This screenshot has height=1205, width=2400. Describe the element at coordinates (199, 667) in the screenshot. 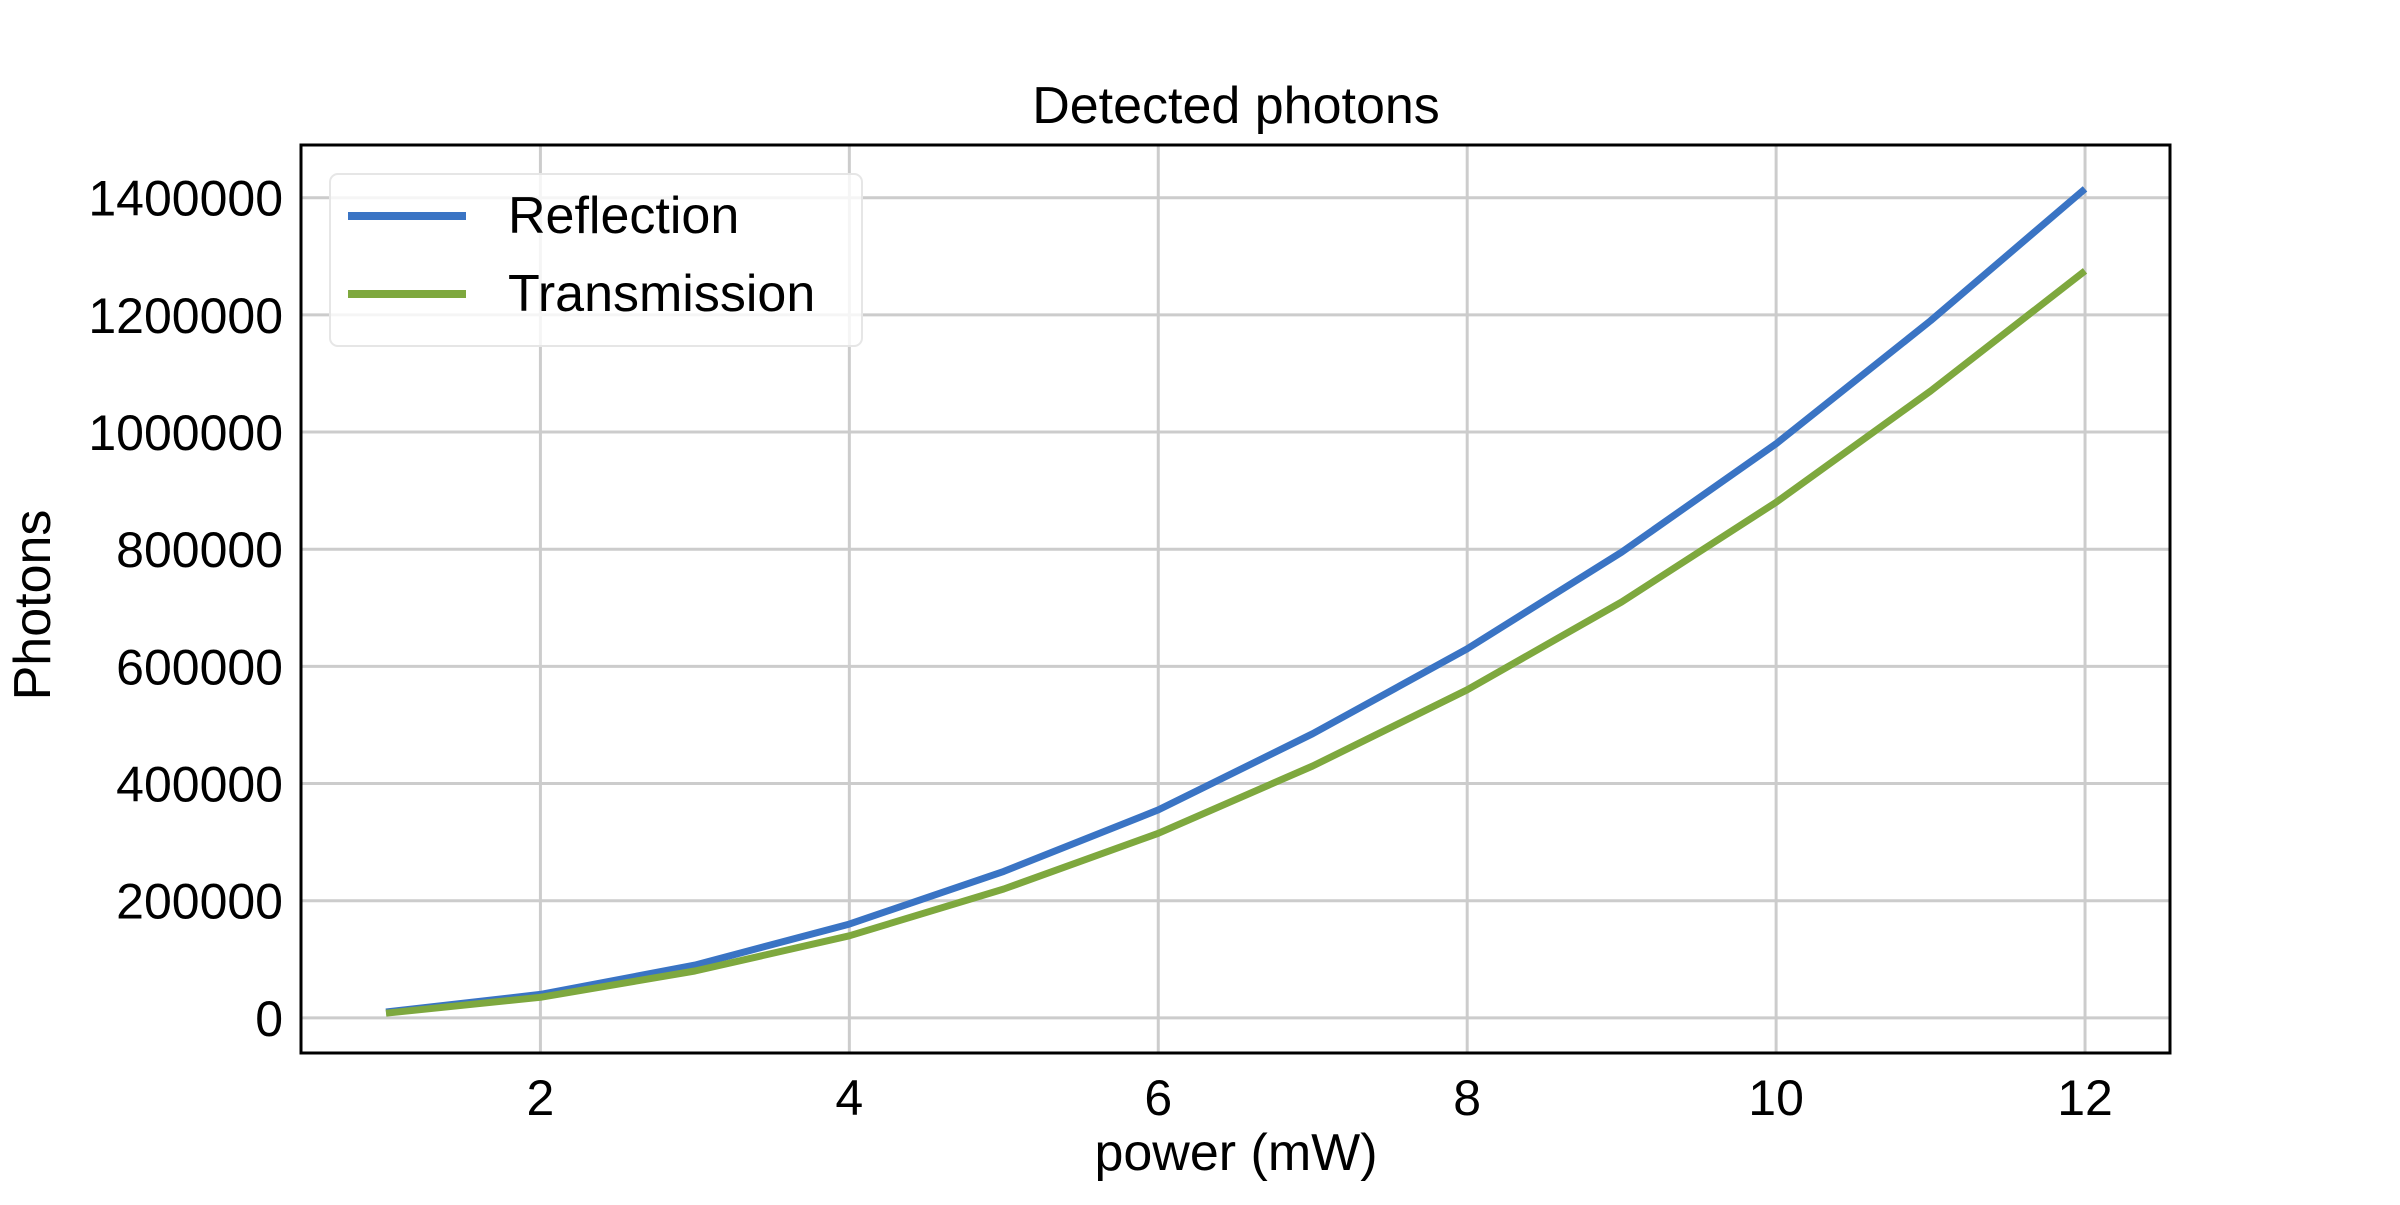

I see `y-tick-label: 600000` at that location.